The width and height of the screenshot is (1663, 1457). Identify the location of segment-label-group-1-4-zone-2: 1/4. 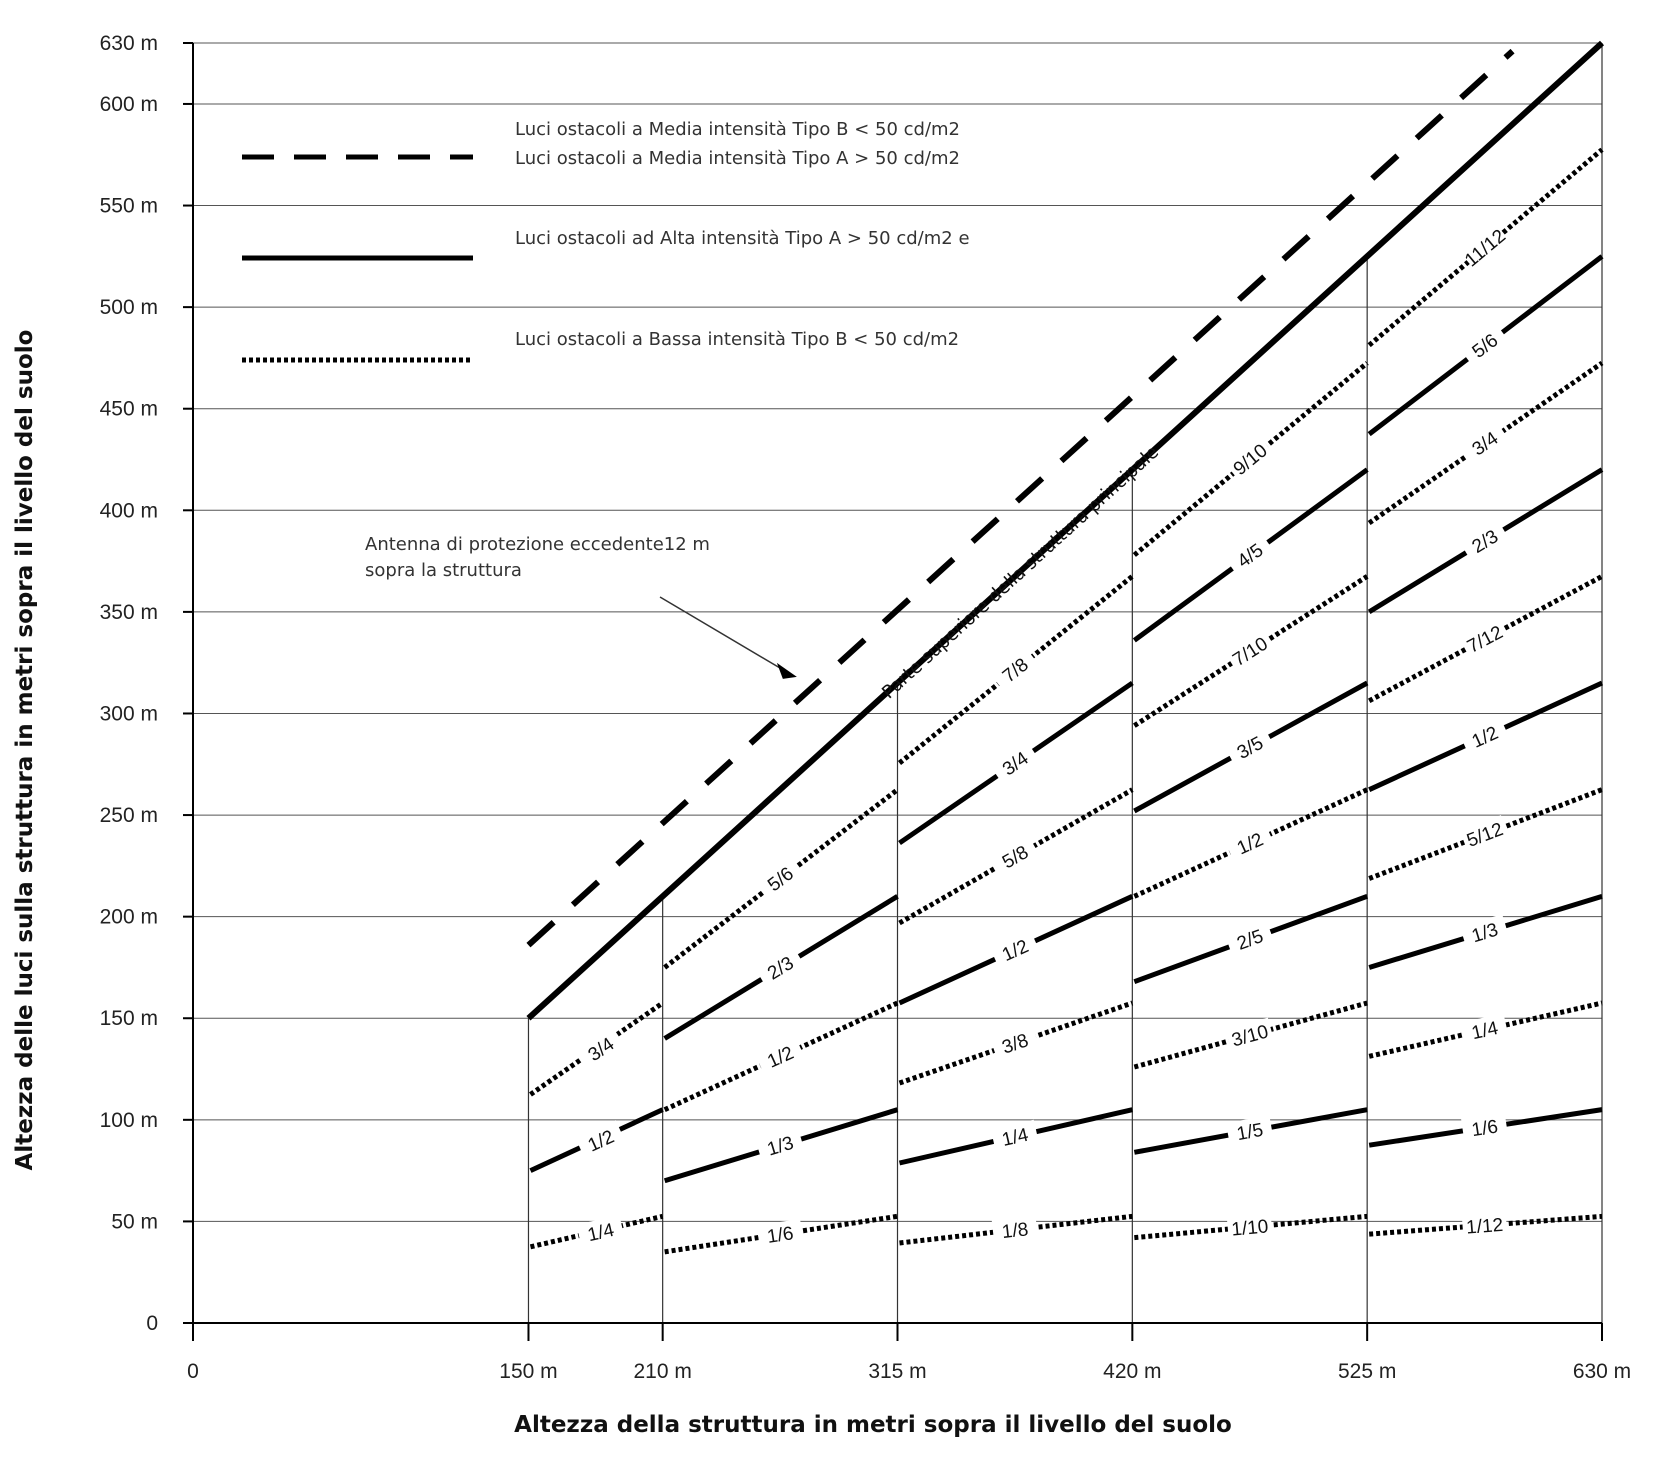
(1015, 1136).